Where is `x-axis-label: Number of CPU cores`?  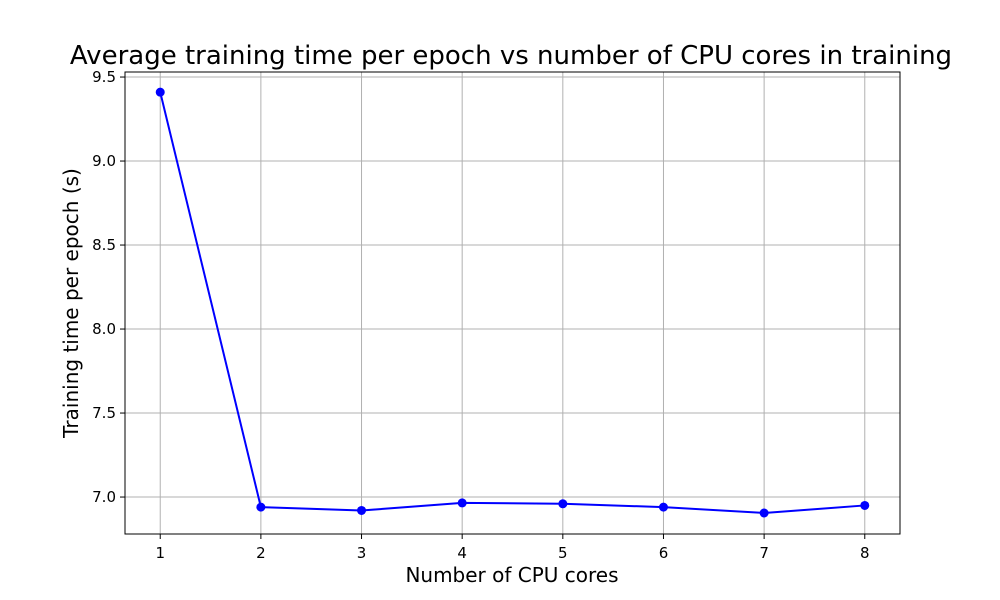
x-axis-label: Number of CPU cores is located at coordinates (511, 575).